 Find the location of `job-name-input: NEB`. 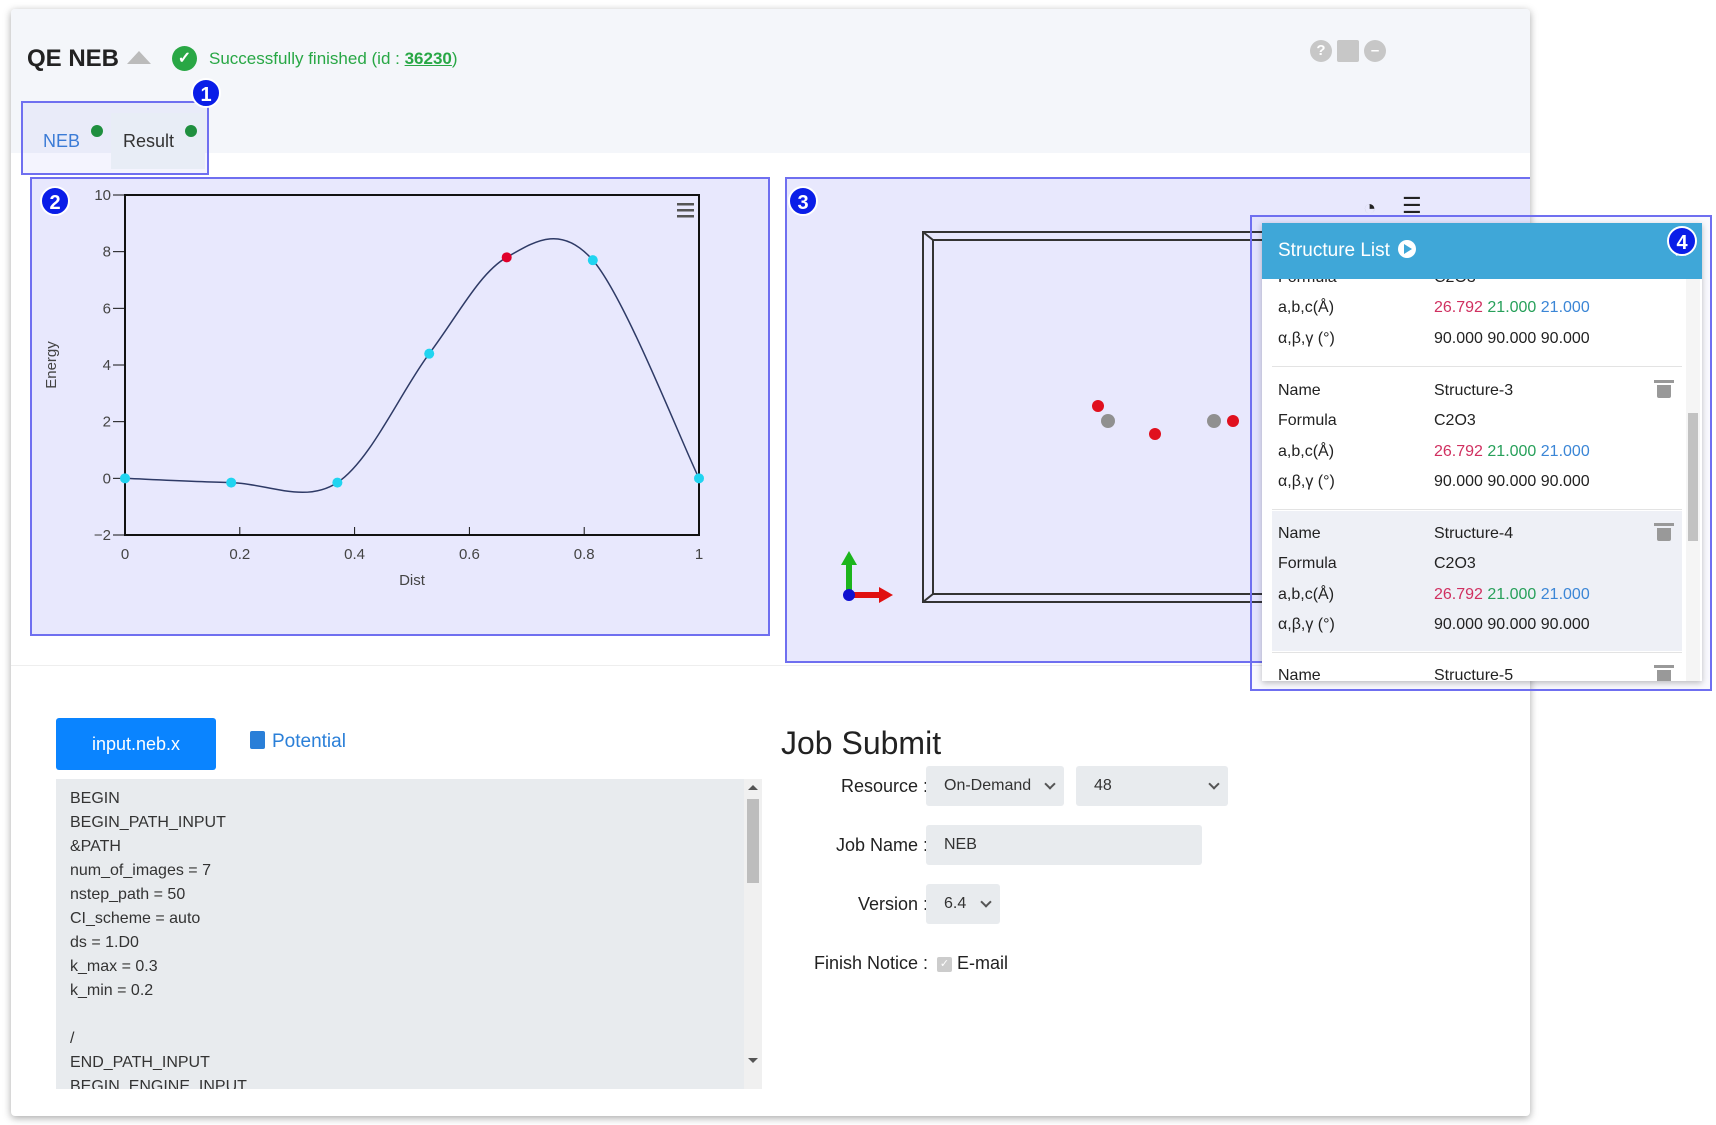

job-name-input: NEB is located at coordinates (1064, 845).